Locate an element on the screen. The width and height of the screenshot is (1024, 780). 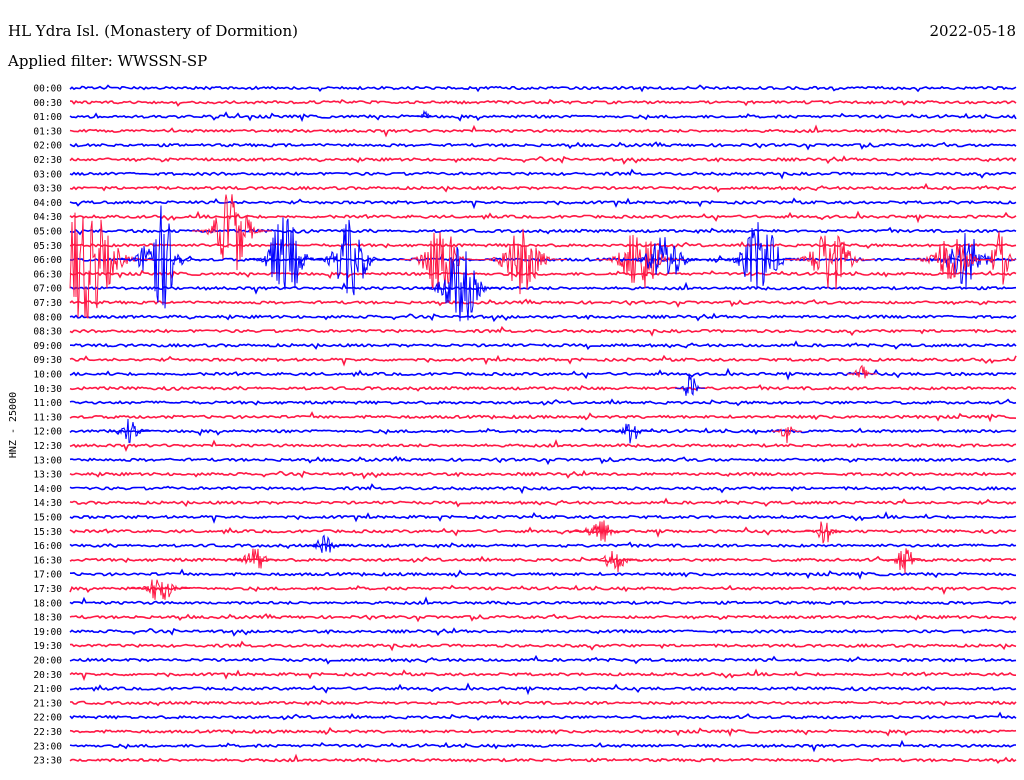
tick-label: 18:30 is located at coordinates (47, 618).